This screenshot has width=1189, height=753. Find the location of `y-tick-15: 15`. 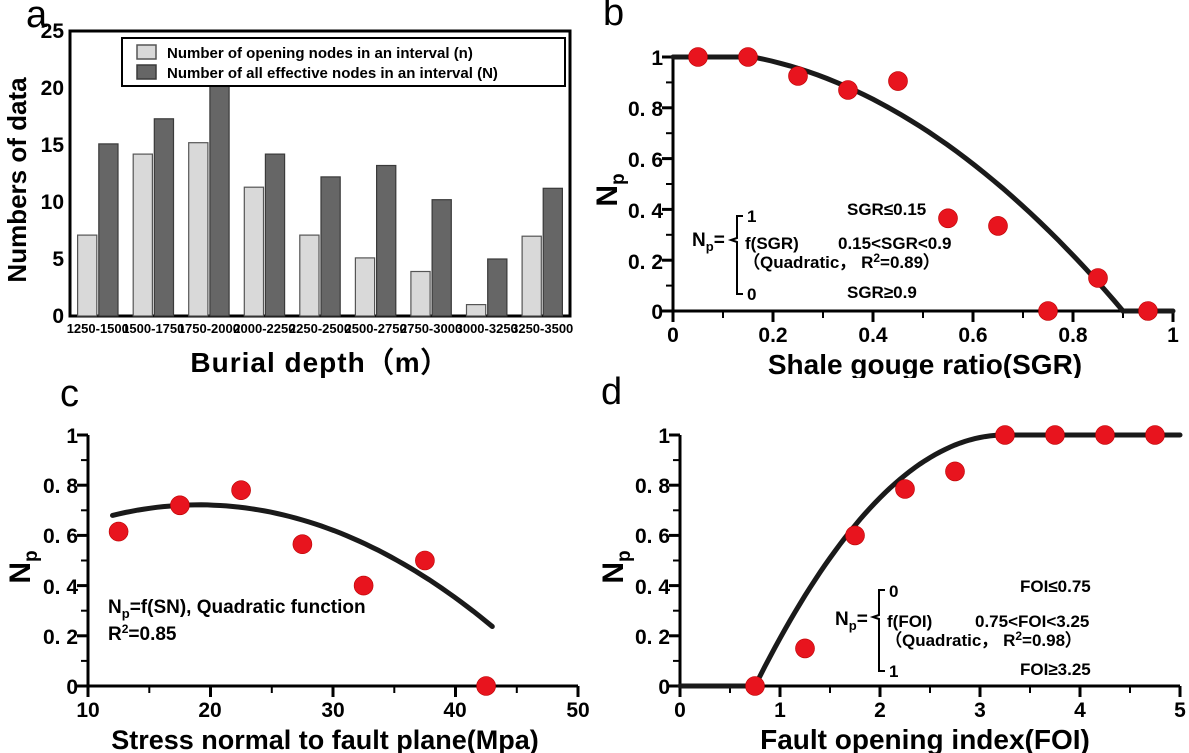

y-tick-15: 15 is located at coordinates (53, 145).